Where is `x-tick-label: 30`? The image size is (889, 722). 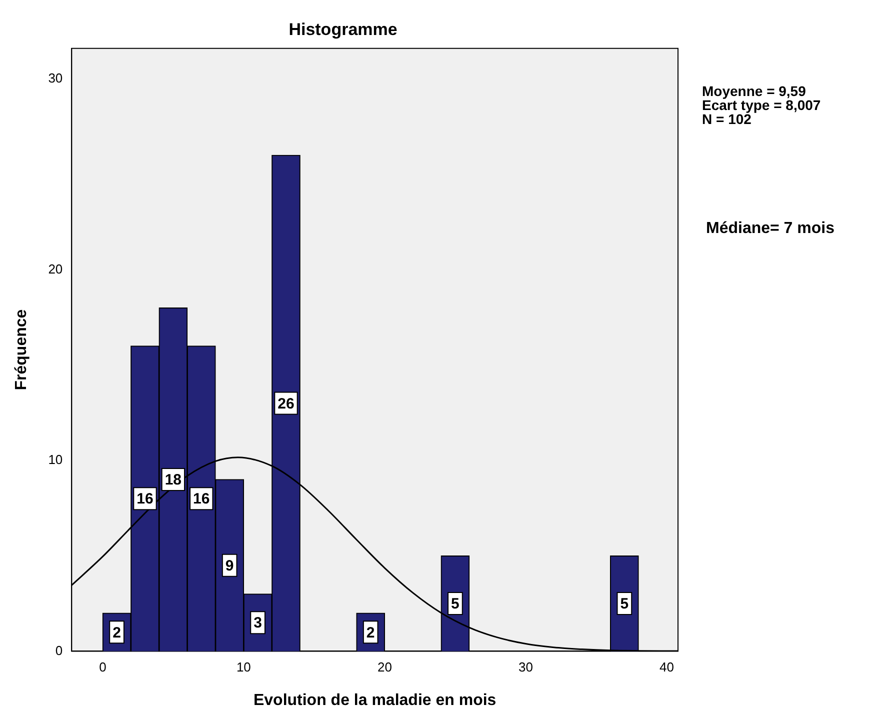
x-tick-label: 30 is located at coordinates (525, 667).